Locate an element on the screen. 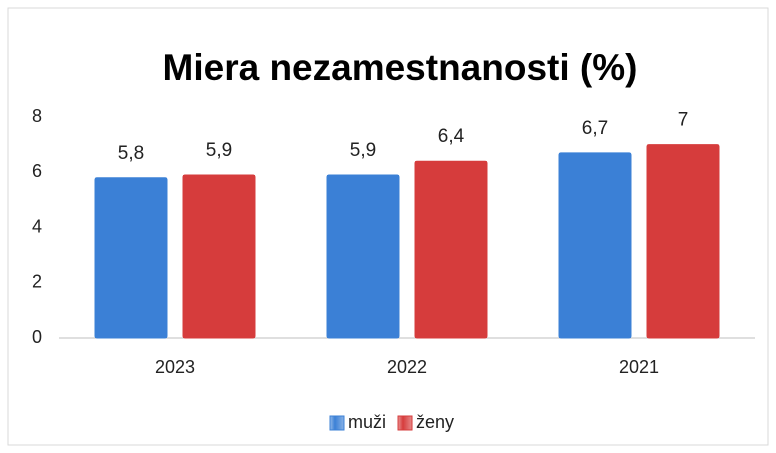  value-label: 5,8 is located at coordinates (131, 153).